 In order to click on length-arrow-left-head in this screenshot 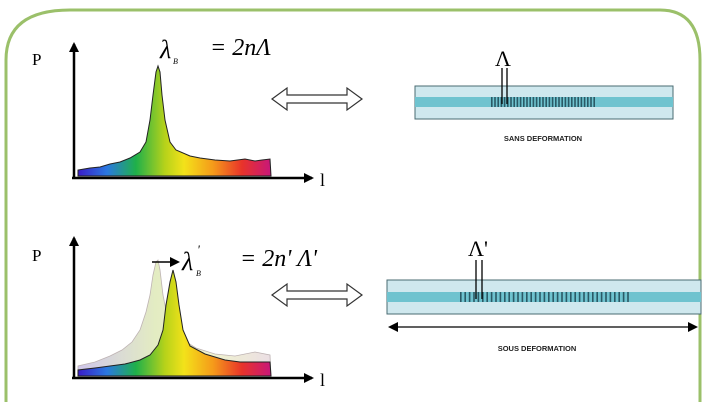, I will do `click(393, 327)`.